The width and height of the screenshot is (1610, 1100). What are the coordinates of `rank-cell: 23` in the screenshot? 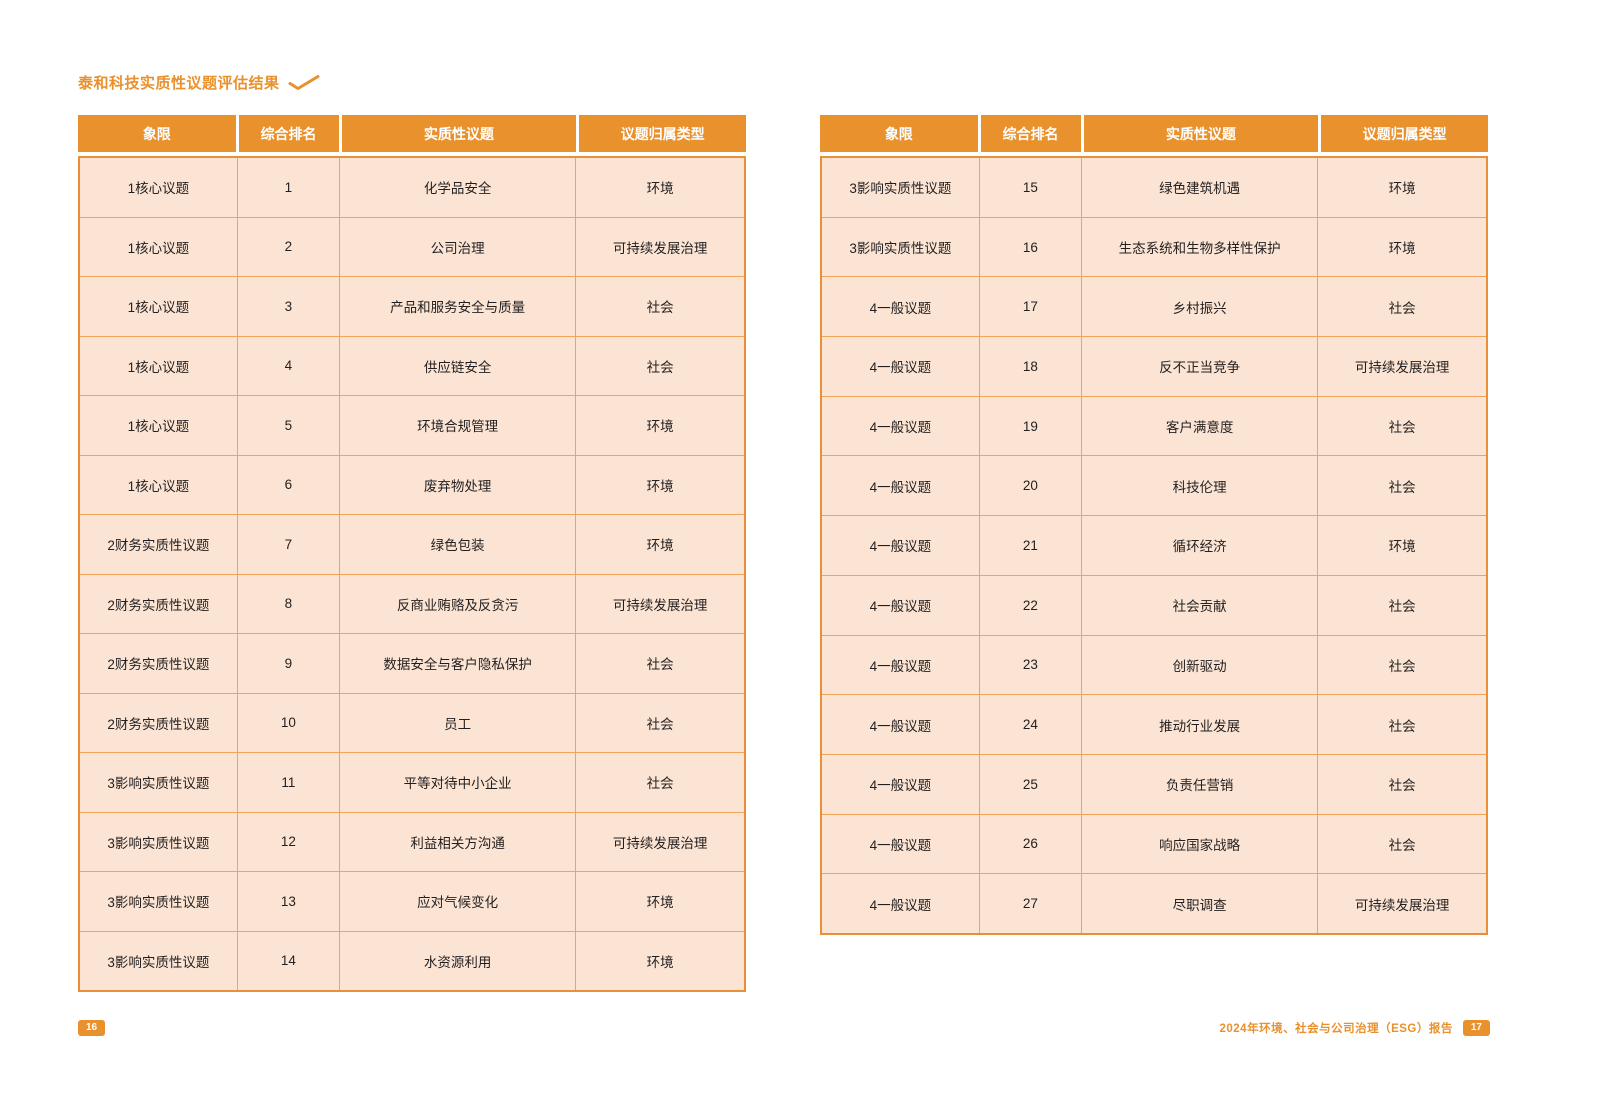 It's located at (1029, 665).